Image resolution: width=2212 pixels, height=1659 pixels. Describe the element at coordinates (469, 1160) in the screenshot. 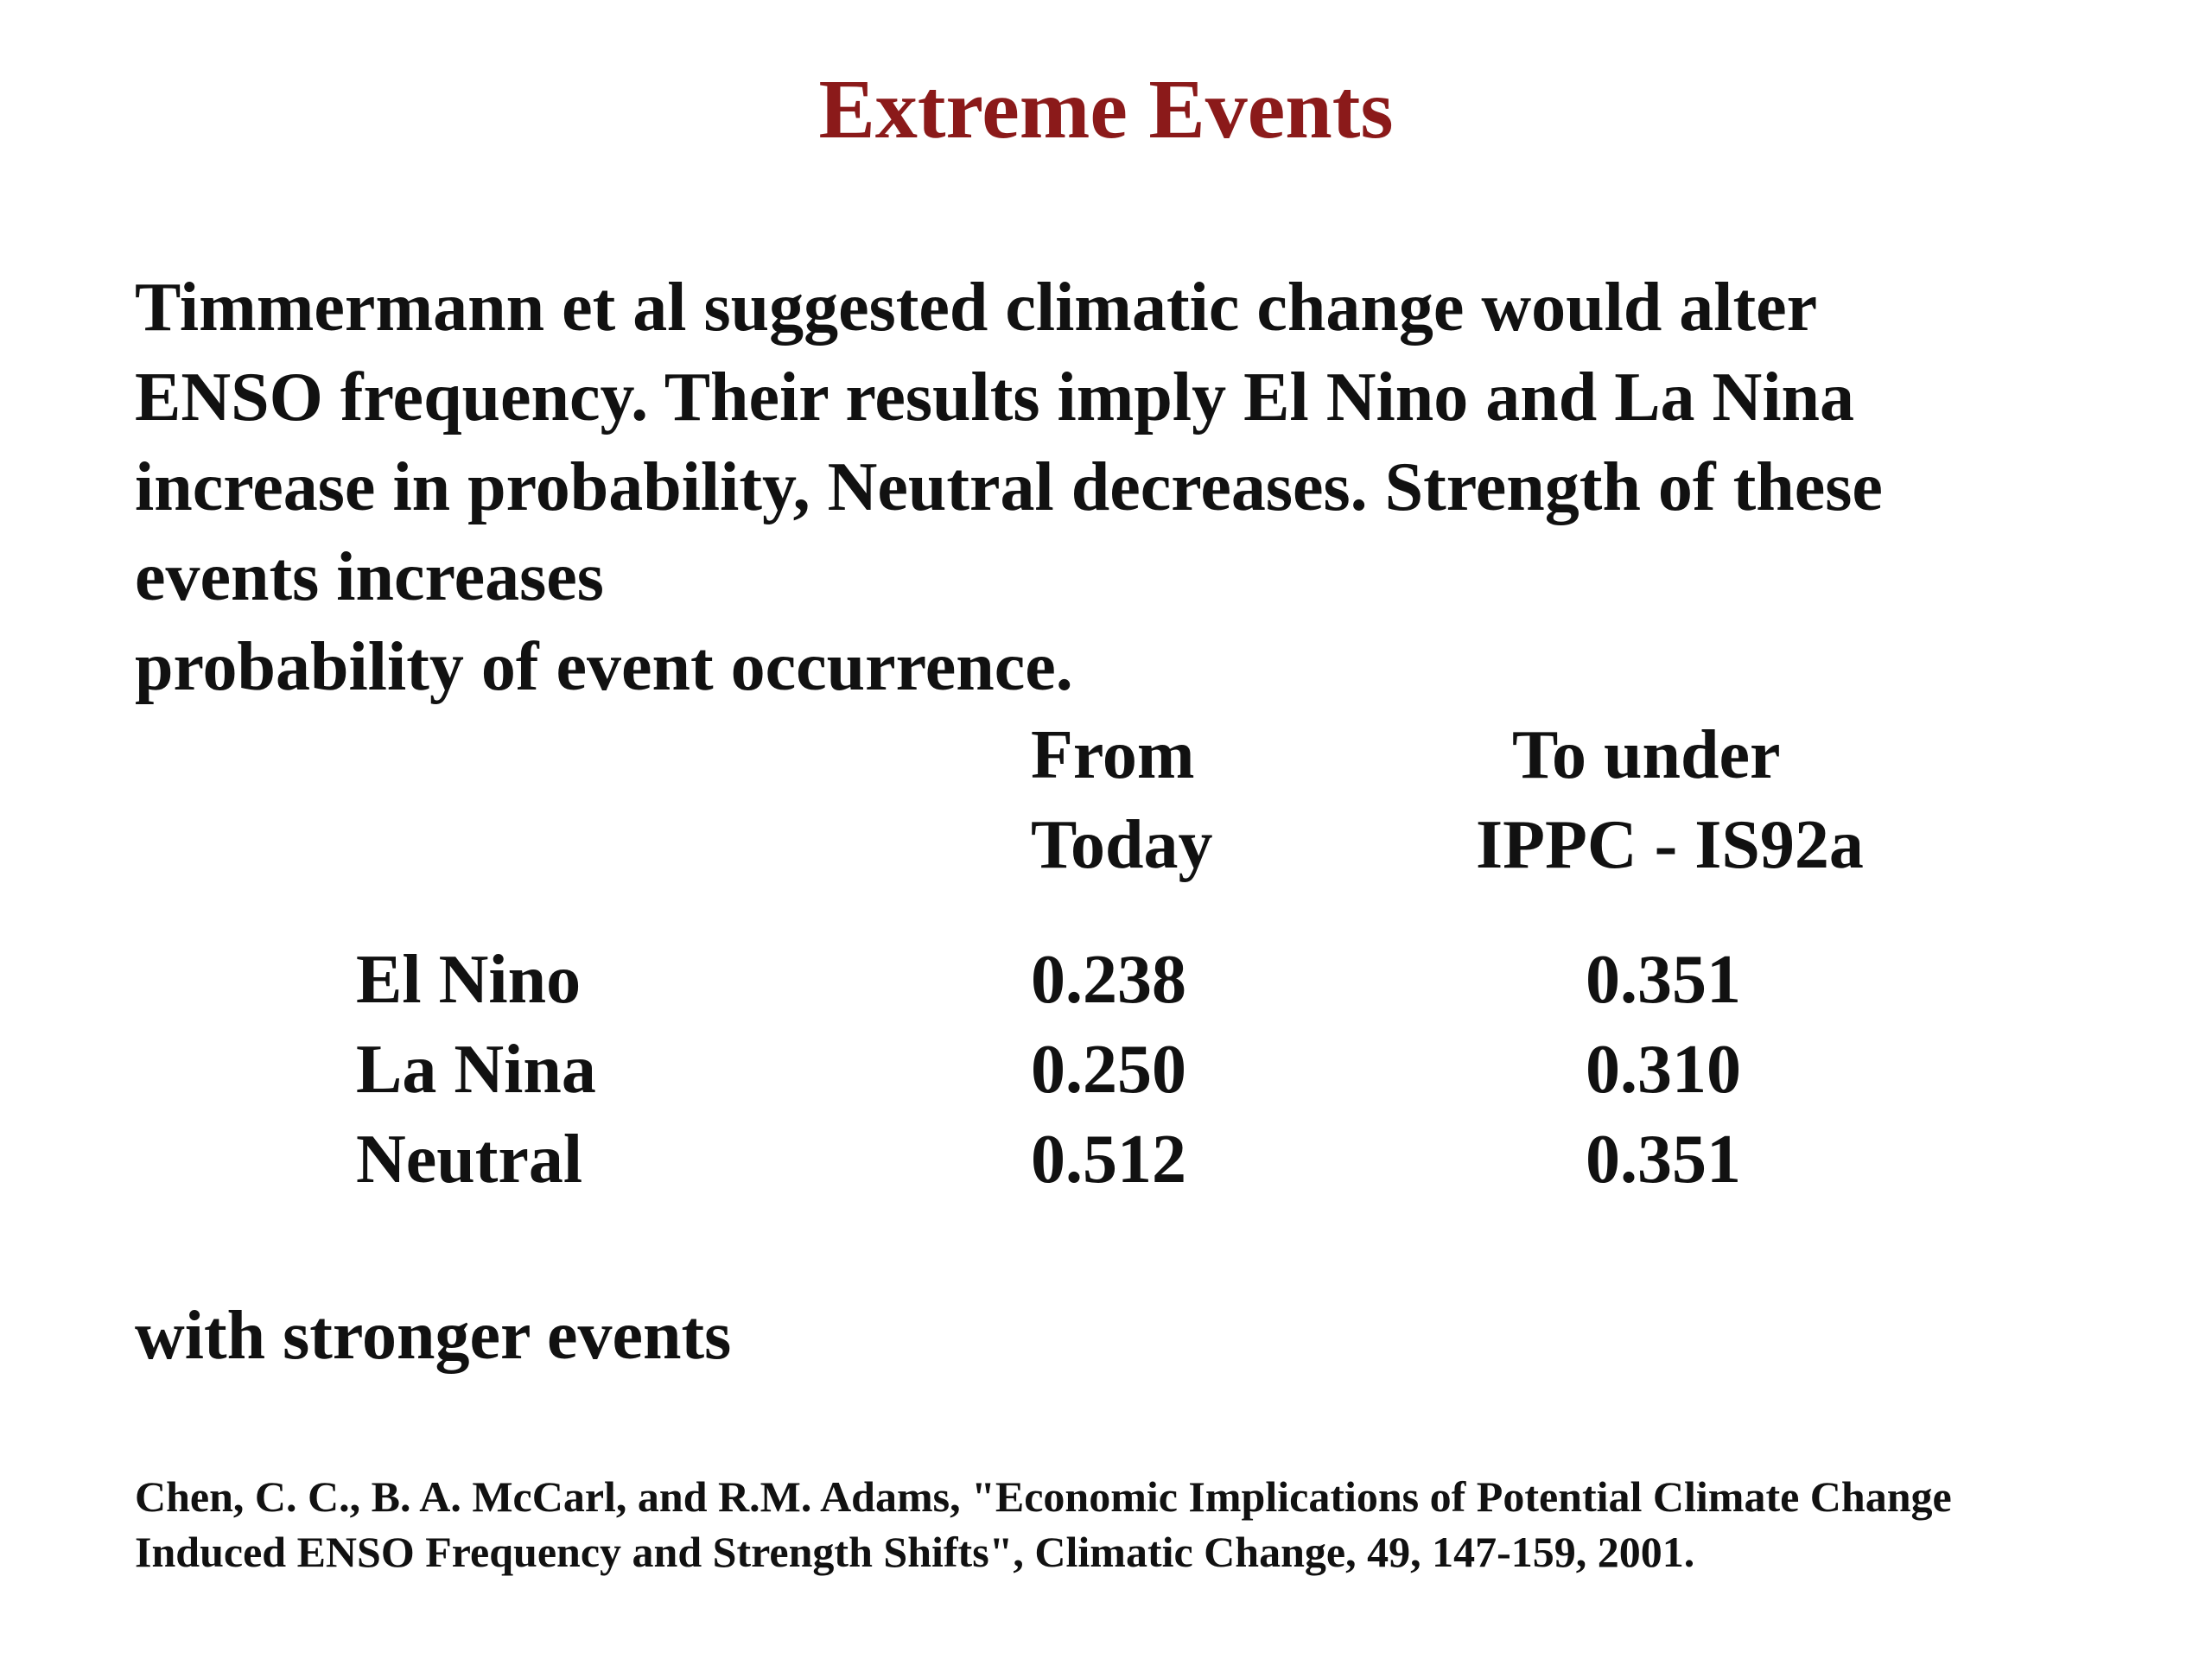

I see `row-label: Neutral` at that location.